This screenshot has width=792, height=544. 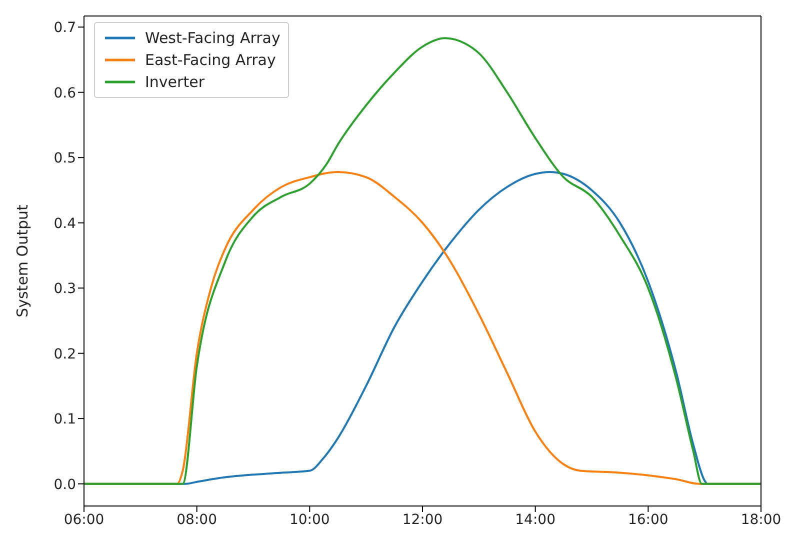 What do you see at coordinates (197, 520) in the screenshot?
I see `x-tick-label: 08:00` at bounding box center [197, 520].